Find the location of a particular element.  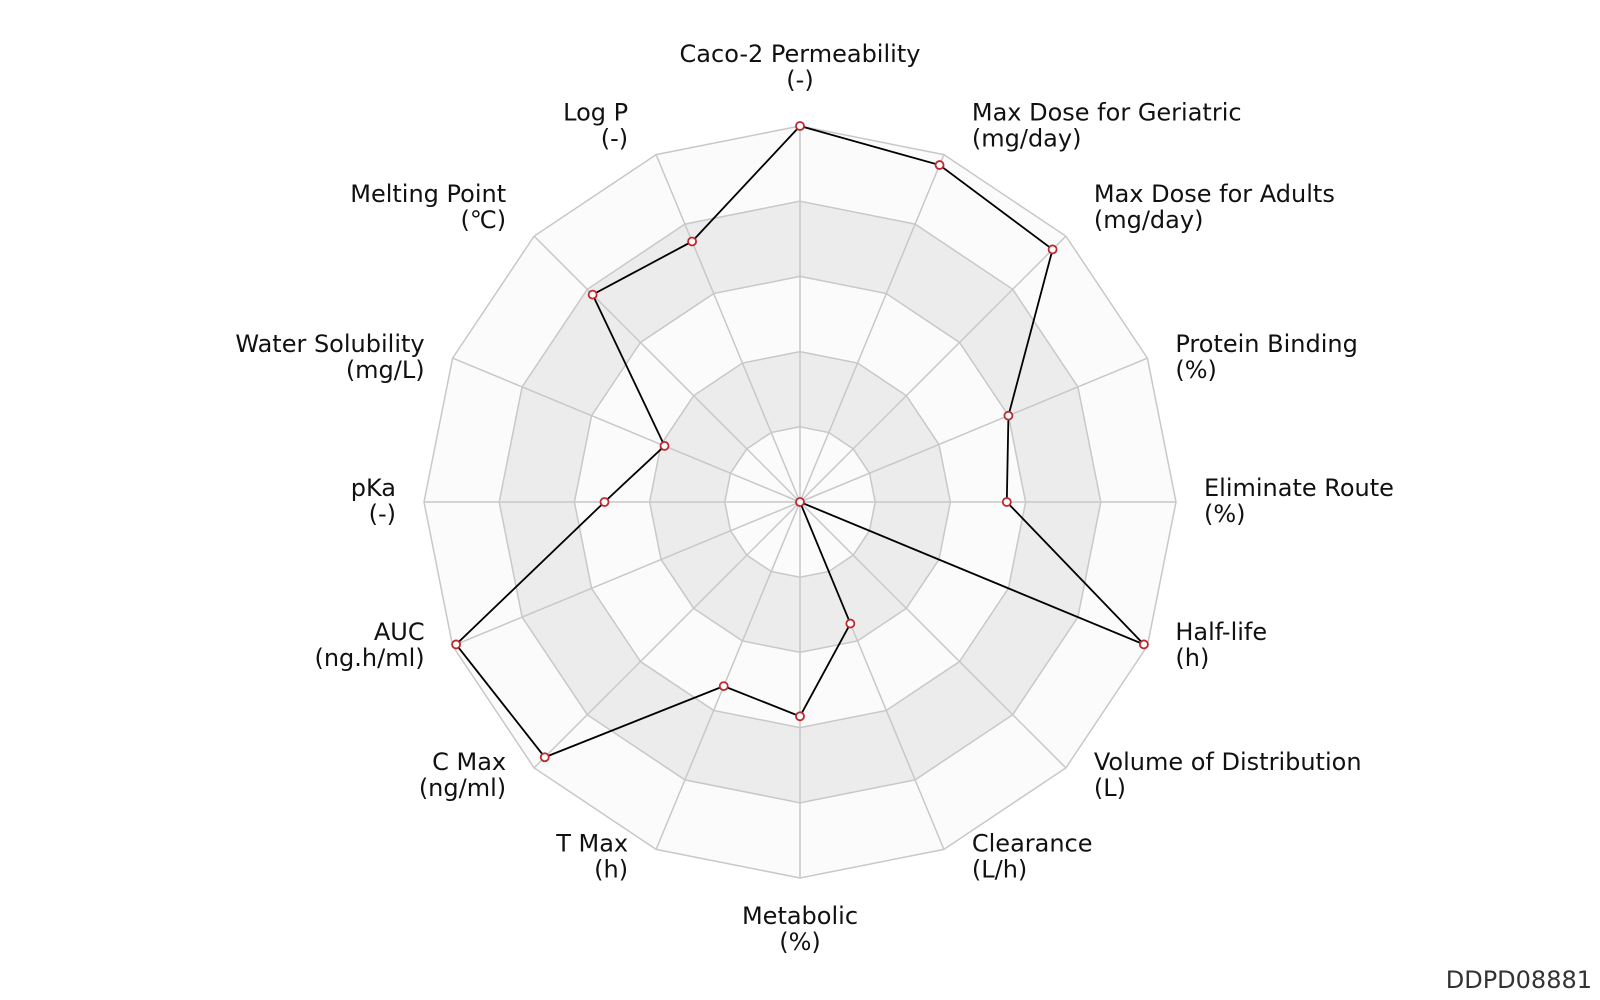

axis-label: Half-life (h) is located at coordinates (1221, 645).